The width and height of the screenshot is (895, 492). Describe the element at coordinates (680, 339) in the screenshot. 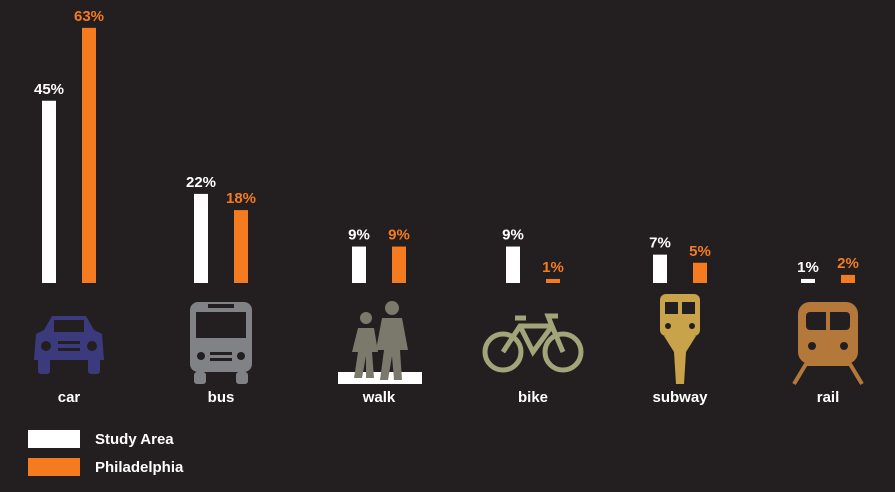

I see `subway-icon` at that location.